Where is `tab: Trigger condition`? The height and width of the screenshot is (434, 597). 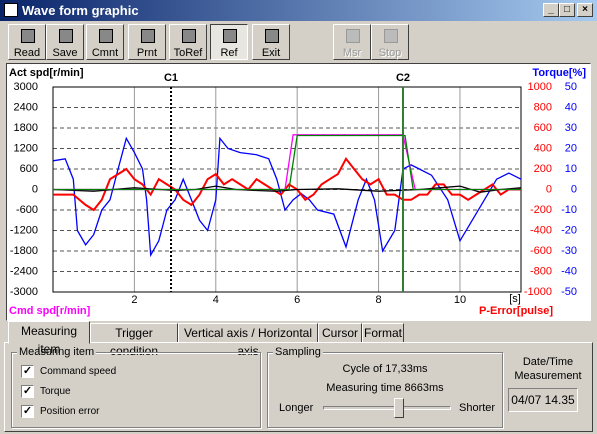
tab: Trigger condition is located at coordinates (134, 340).